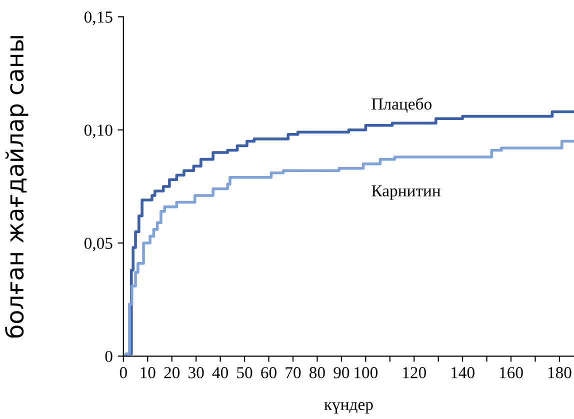  I want to click on x-tick-label: 30, so click(196, 372).